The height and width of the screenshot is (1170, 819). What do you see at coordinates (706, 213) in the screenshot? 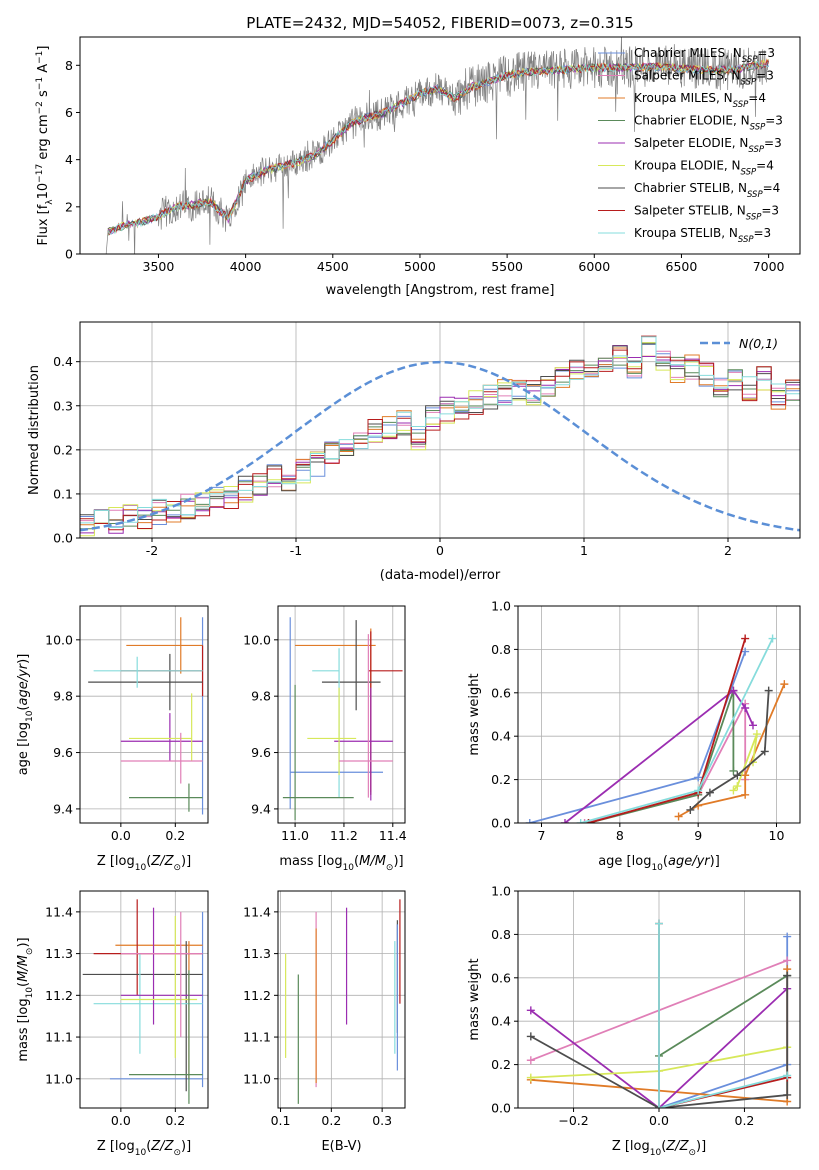
I see `legend-entry-salpeter_stelib: Salpeter STELIB, NSSP=3` at bounding box center [706, 213].